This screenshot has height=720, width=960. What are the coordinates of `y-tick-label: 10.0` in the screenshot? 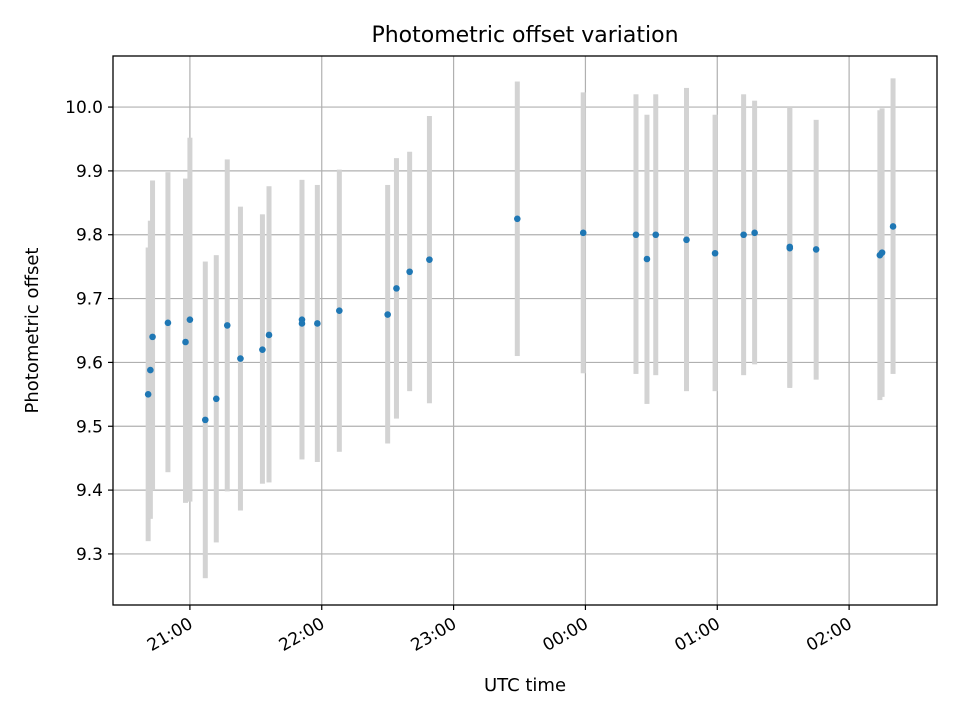 It's located at (84, 108).